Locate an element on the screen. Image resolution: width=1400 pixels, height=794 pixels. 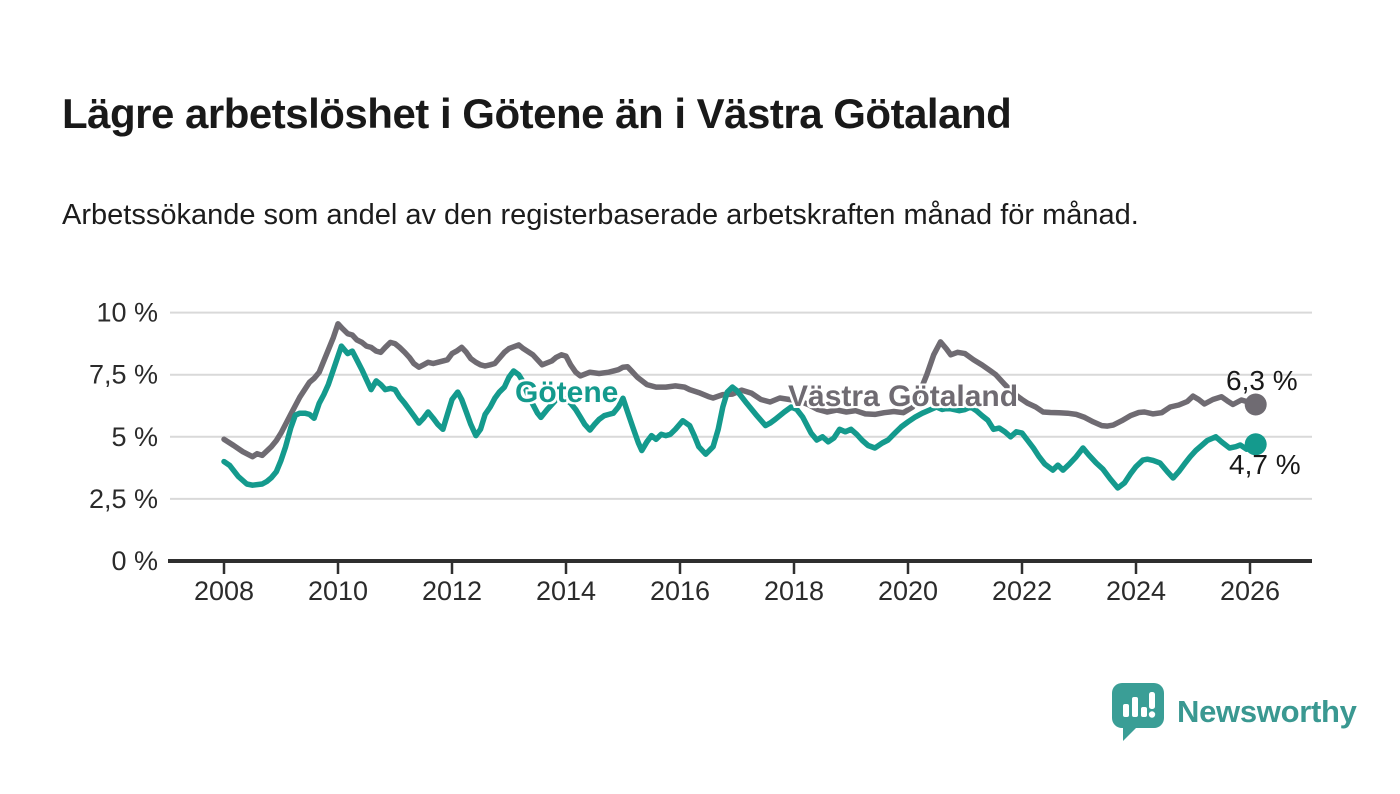
y-tick-label: 2,5 % is located at coordinates (123, 499).